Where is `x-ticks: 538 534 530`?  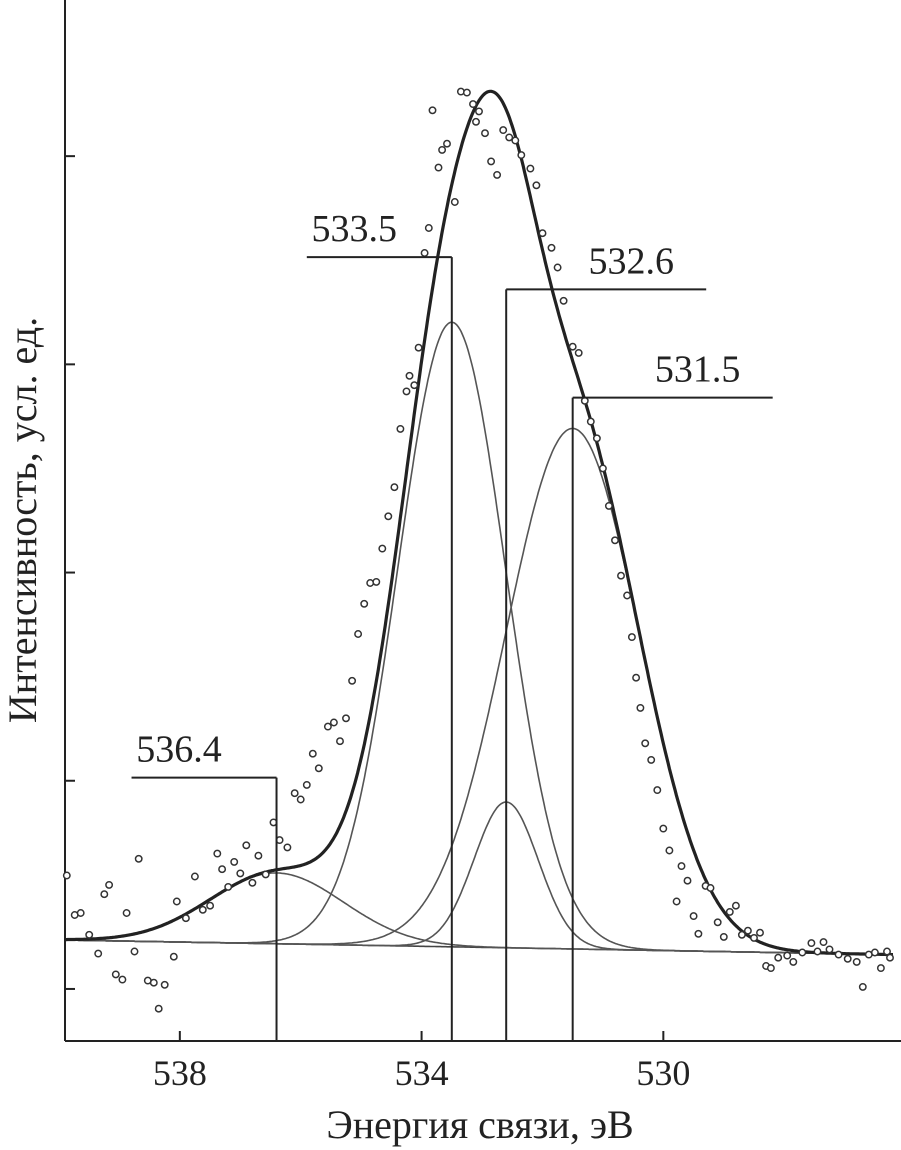 x-ticks: 538 534 530 is located at coordinates (421, 1062).